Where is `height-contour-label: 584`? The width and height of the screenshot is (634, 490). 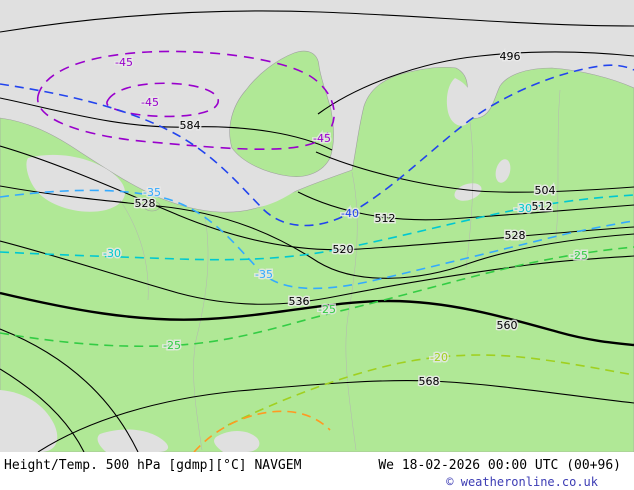 height-contour-label: 584 is located at coordinates (190, 125).